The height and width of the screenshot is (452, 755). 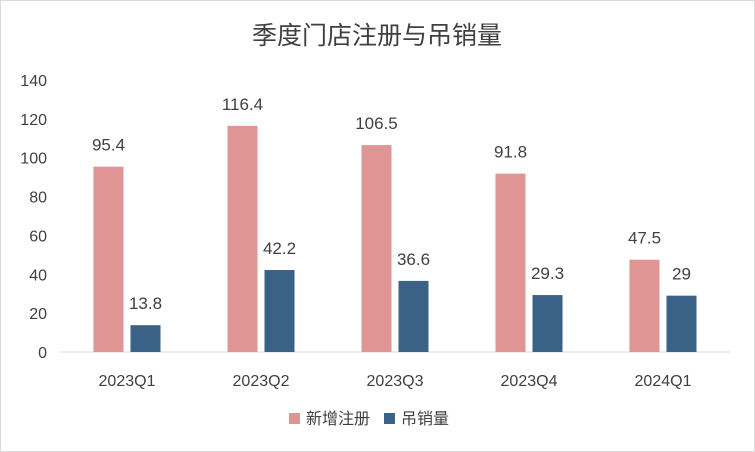 What do you see at coordinates (425, 418) in the screenshot?
I see `legend-label-revocations: 吊销量` at bounding box center [425, 418].